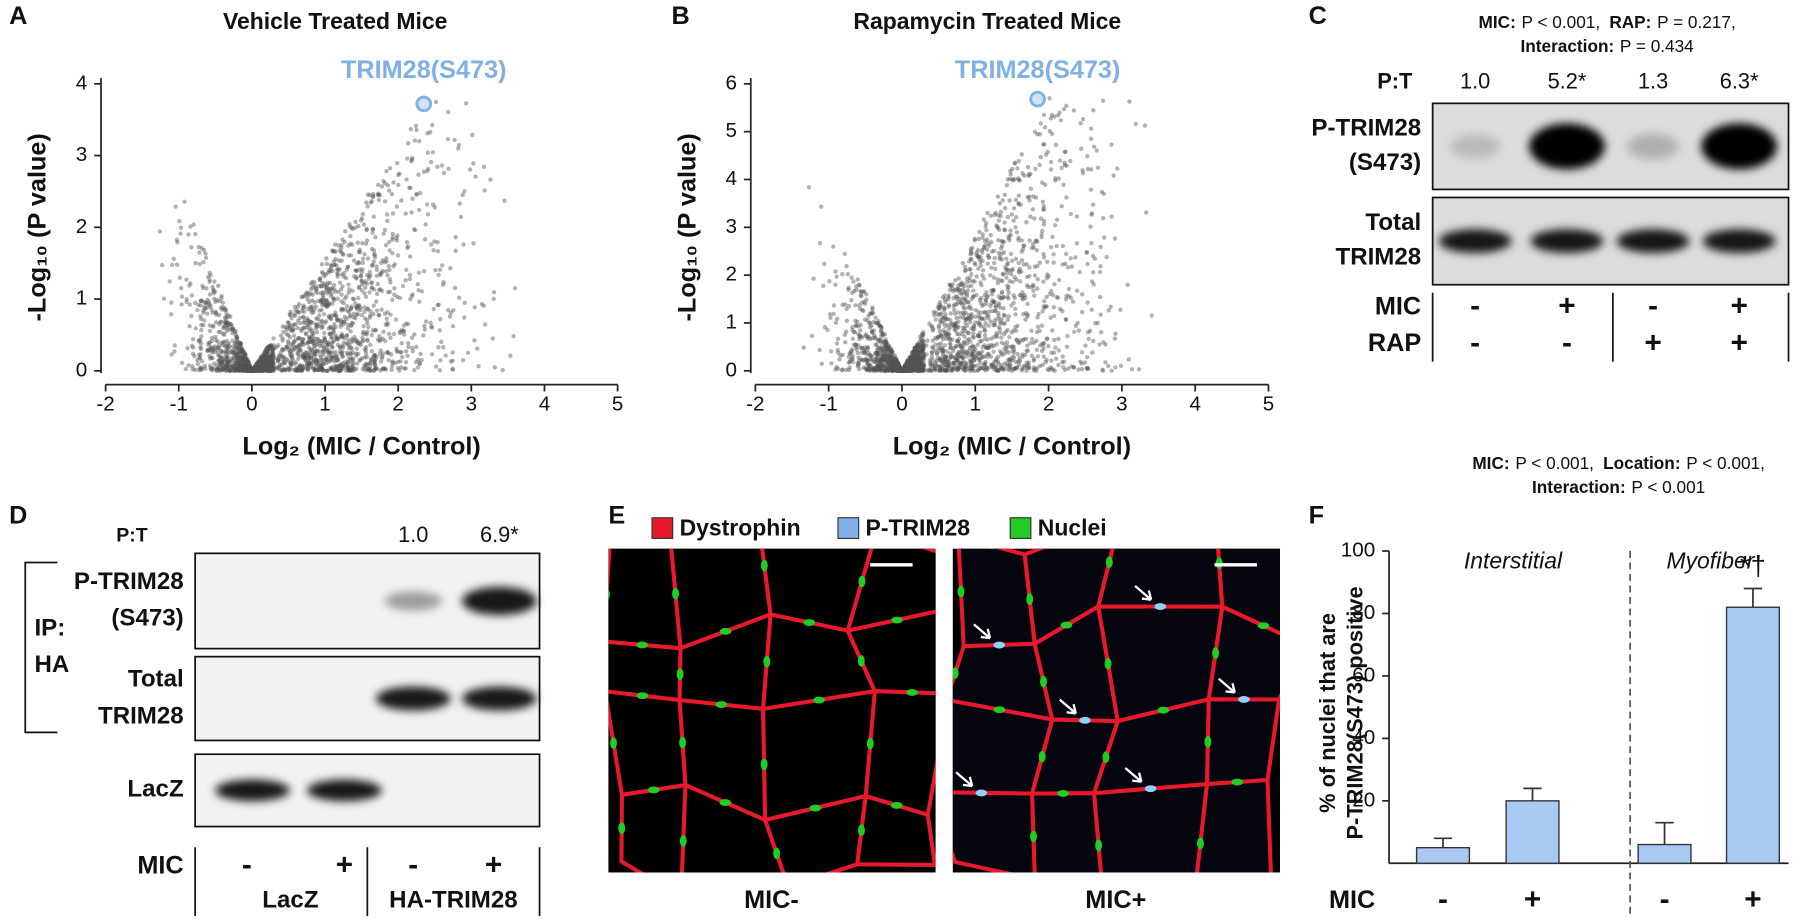 This screenshot has height=923, width=1800. What do you see at coordinates (1513, 561) in the screenshot?
I see `group-label: Interstitial` at bounding box center [1513, 561].